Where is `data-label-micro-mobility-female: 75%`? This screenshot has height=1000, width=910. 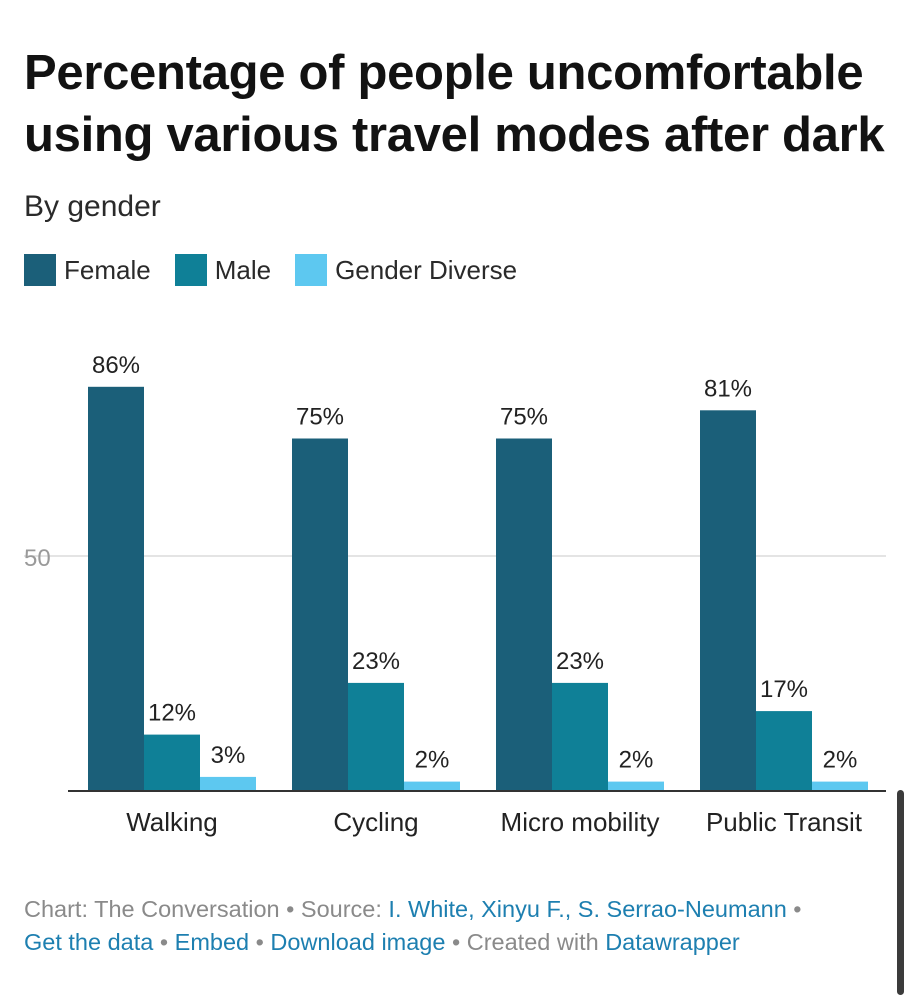
data-label-micro-mobility-female: 75% is located at coordinates (524, 417).